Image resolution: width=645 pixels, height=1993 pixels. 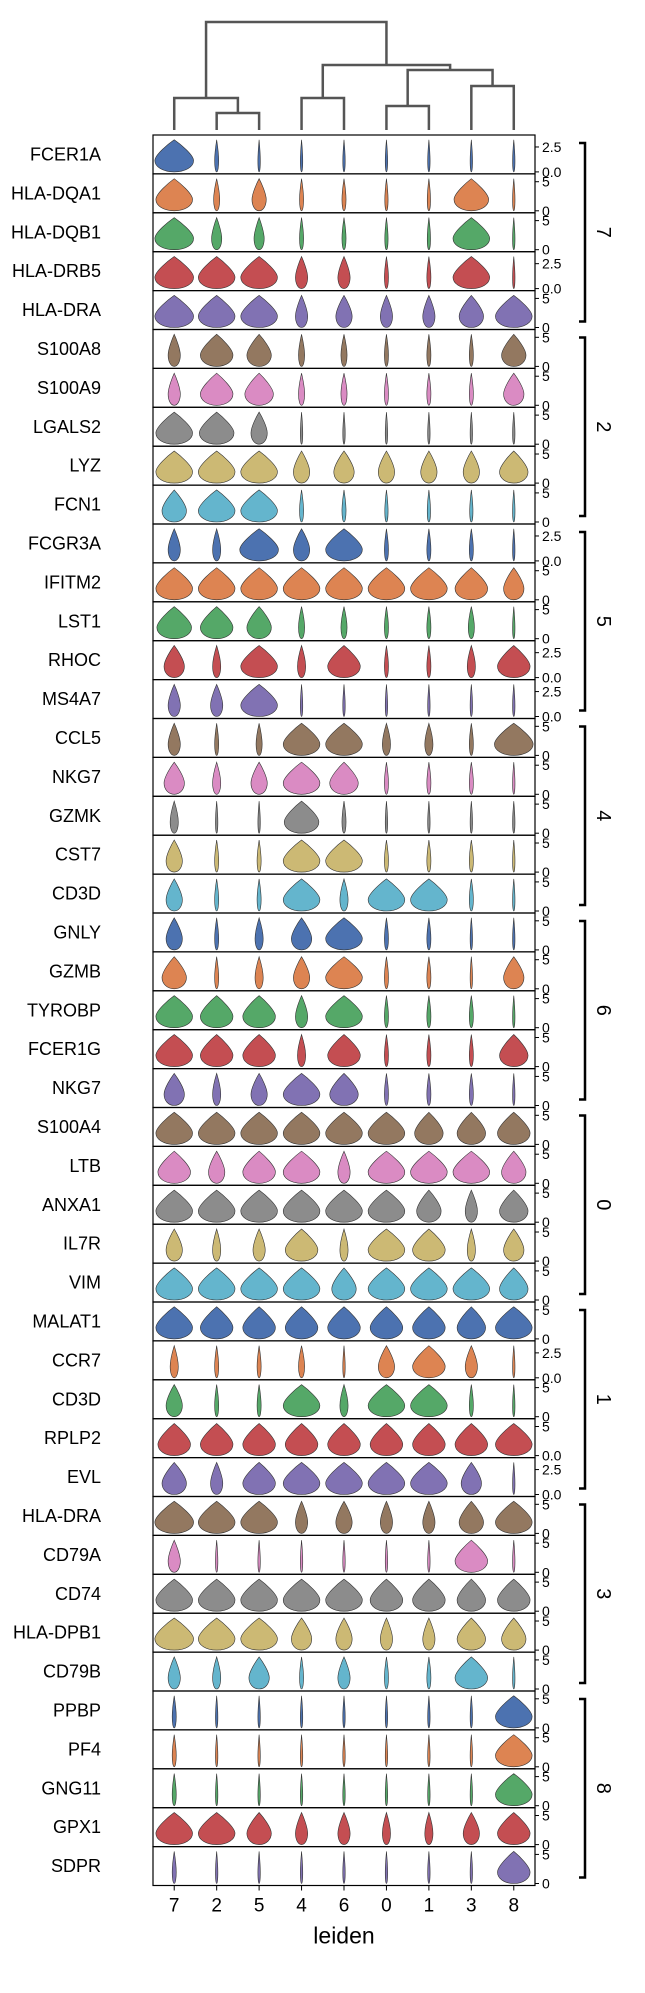 I want to click on gene-label: TYROBP, so click(x=64, y=1010).